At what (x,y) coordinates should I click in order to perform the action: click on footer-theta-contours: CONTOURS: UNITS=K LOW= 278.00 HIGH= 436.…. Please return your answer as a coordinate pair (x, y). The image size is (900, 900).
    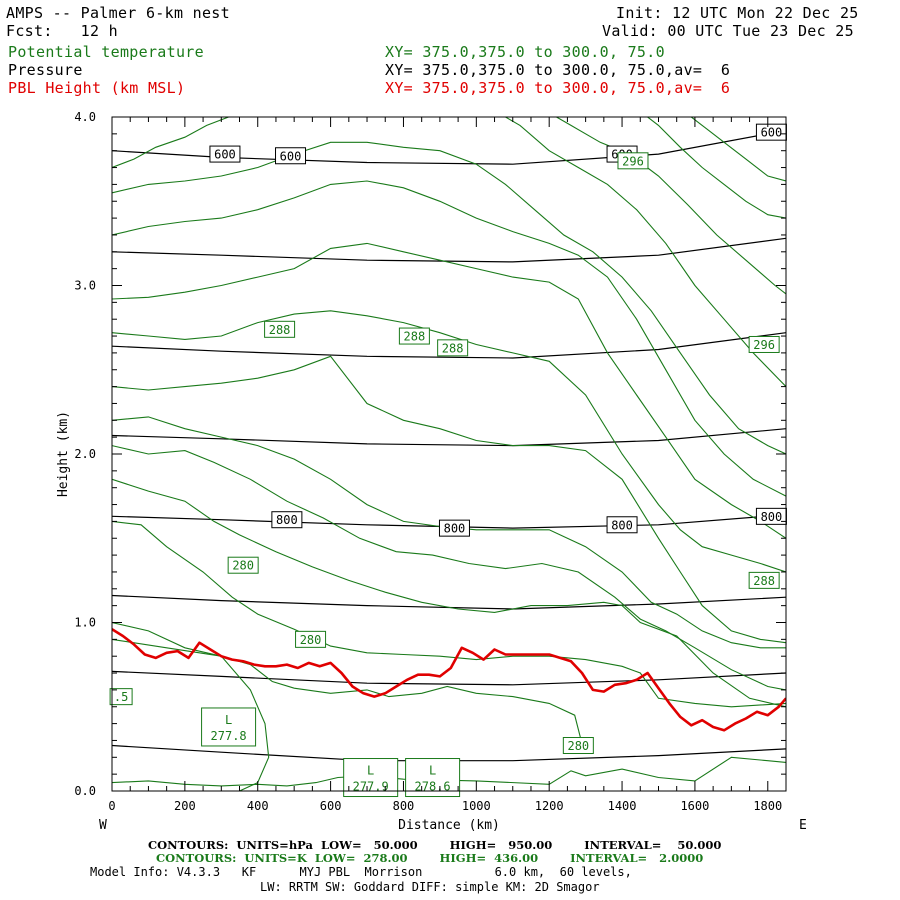
    Looking at the image, I should click on (430, 858).